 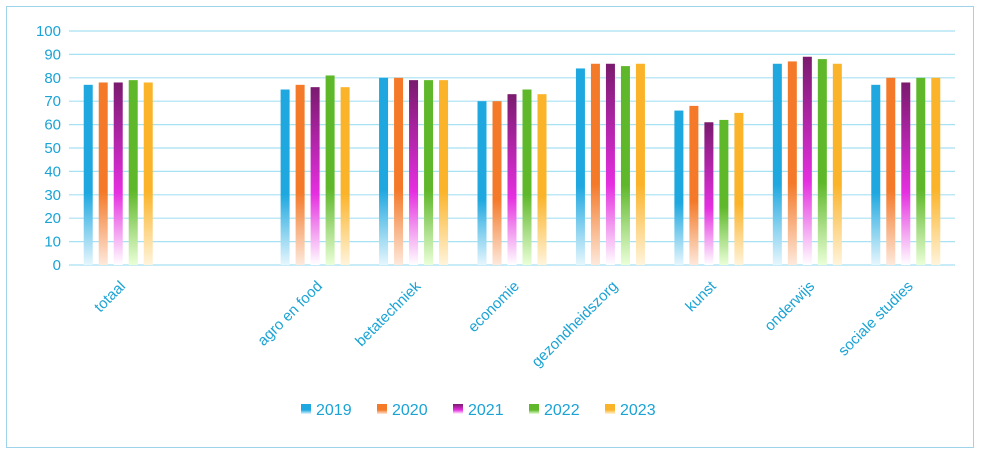 What do you see at coordinates (52, 171) in the screenshot?
I see `y-tick-label: 40` at bounding box center [52, 171].